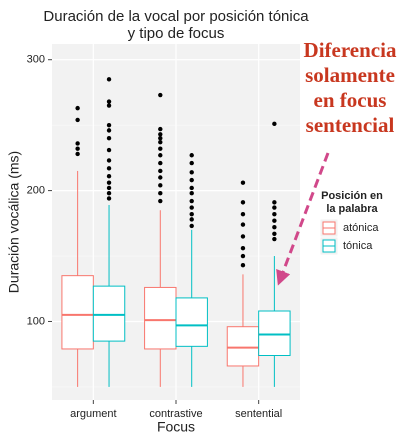  I want to click on legend-title: Posición en, so click(352, 196).